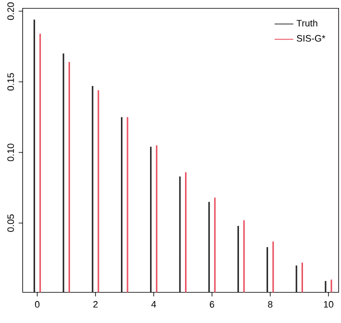  Describe the element at coordinates (329, 304) in the screenshot. I see `x-tick-label: 10` at that location.